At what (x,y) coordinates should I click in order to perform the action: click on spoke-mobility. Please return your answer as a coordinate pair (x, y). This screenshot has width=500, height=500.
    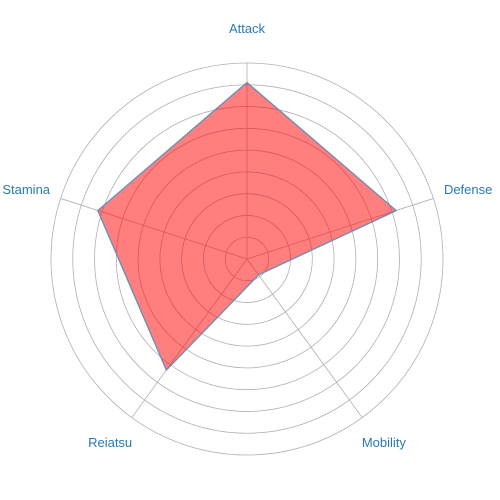
    Looking at the image, I should click on (304, 338).